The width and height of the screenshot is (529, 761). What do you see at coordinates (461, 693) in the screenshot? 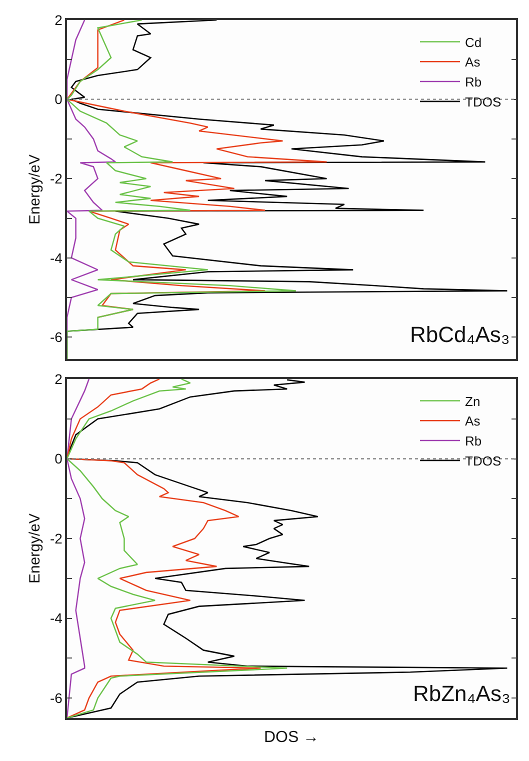
I see `annotation: RbZn₄As₃` at bounding box center [461, 693].